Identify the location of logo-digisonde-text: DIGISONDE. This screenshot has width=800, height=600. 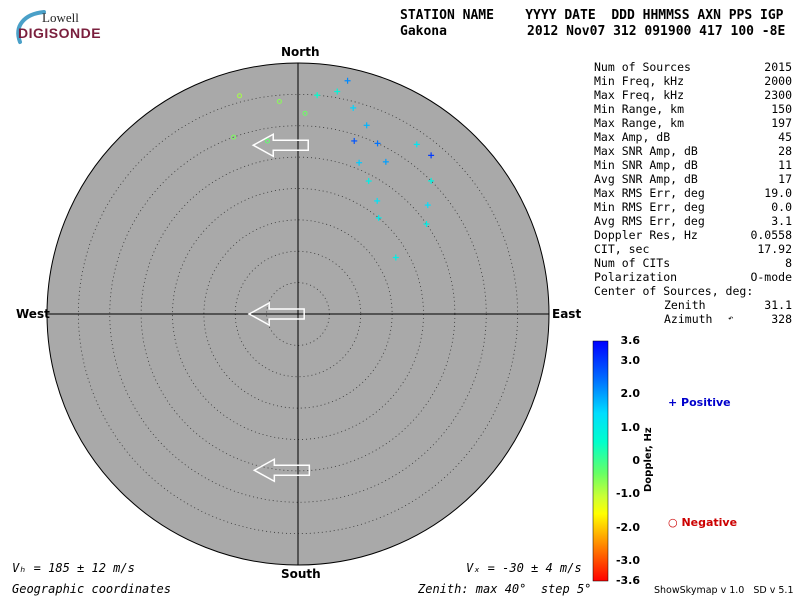
(60, 33).